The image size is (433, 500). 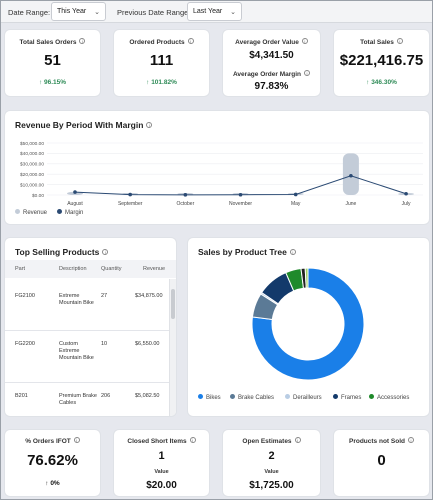 I want to click on kpi-change: ↑ 96.15%, so click(x=52, y=82).